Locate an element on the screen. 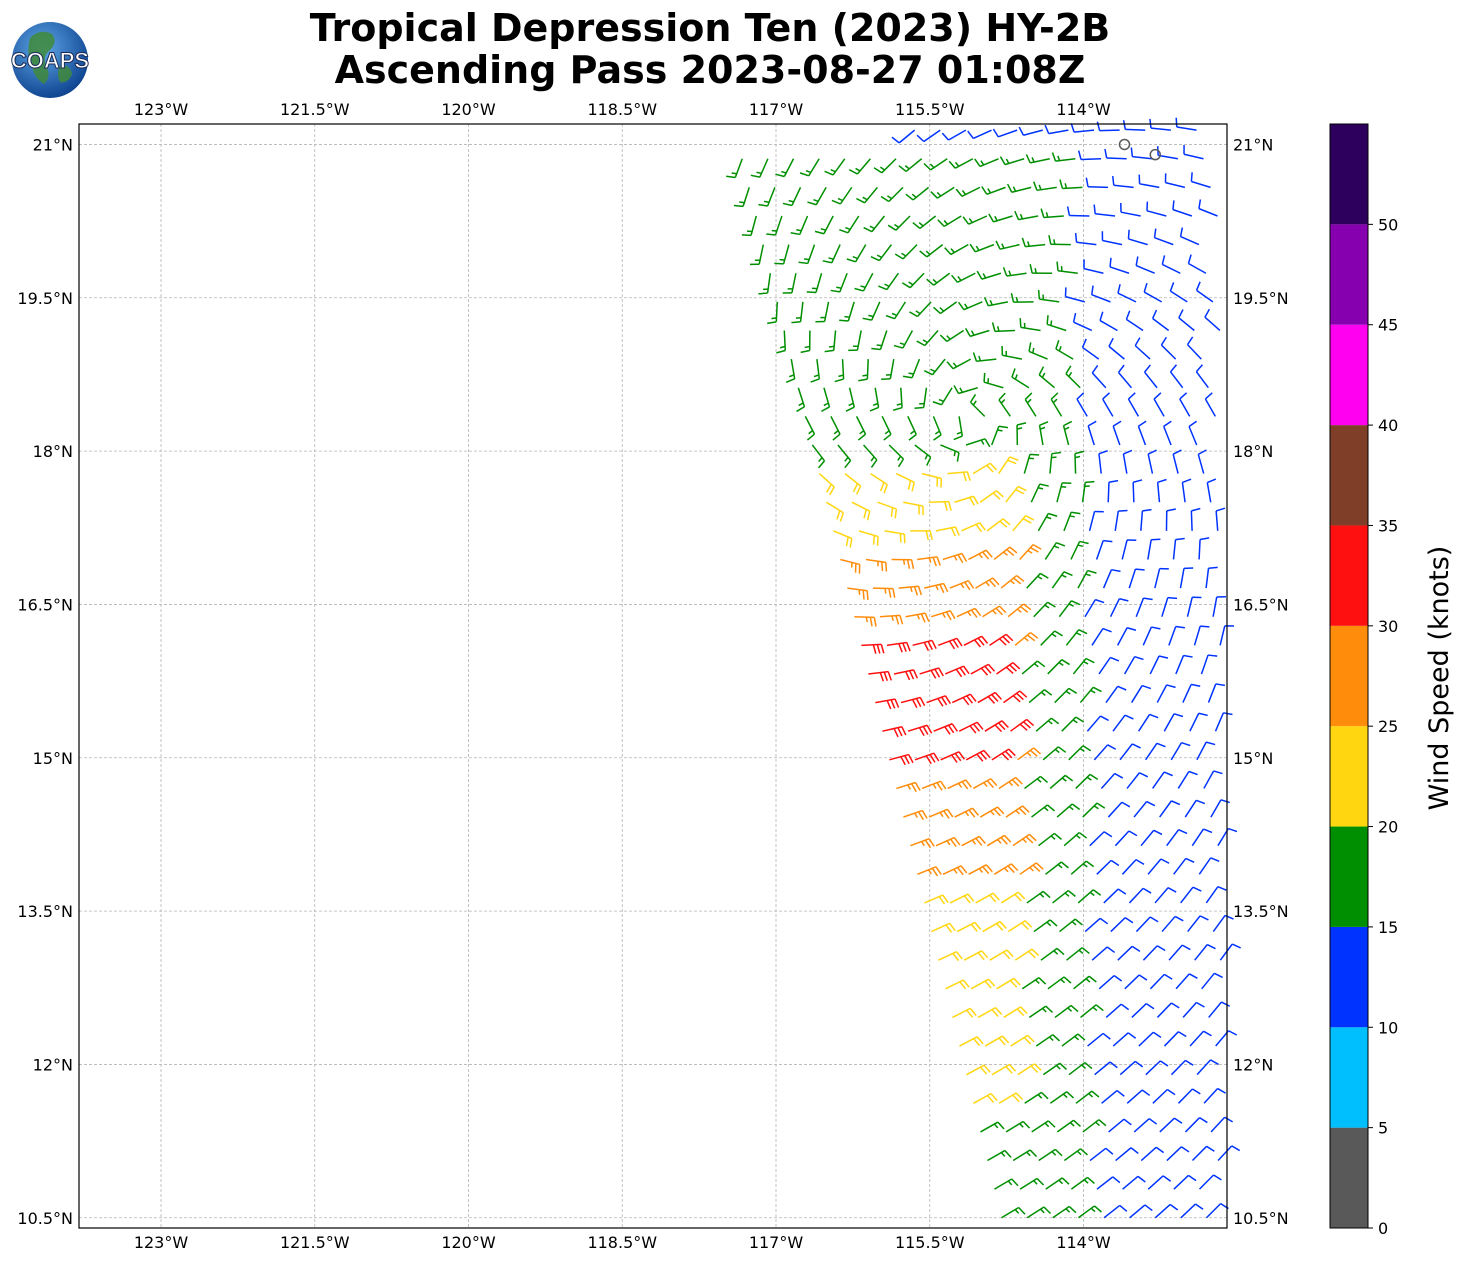 The height and width of the screenshot is (1264, 1467). colorbar-tick-label: 15 is located at coordinates (1388, 927).